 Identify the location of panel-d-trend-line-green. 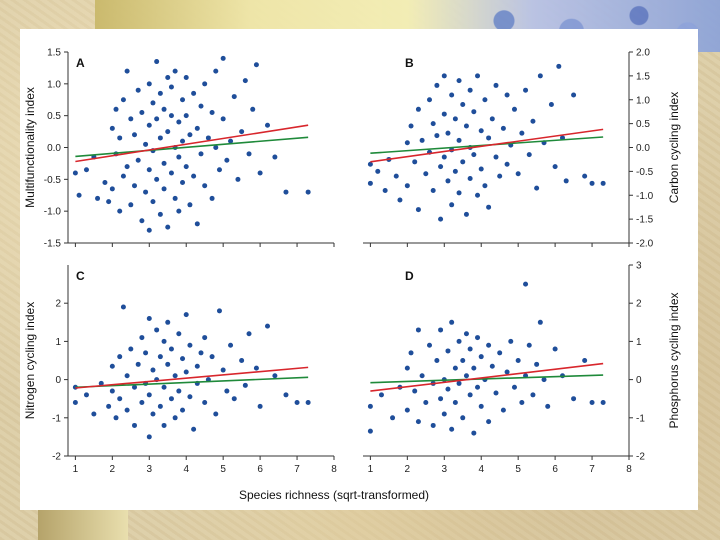
(487, 379).